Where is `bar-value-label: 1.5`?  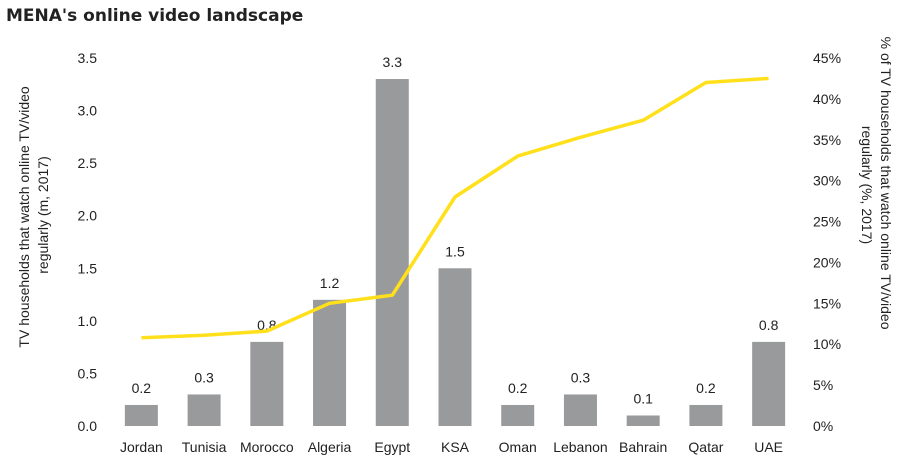
bar-value-label: 1.5 is located at coordinates (455, 251).